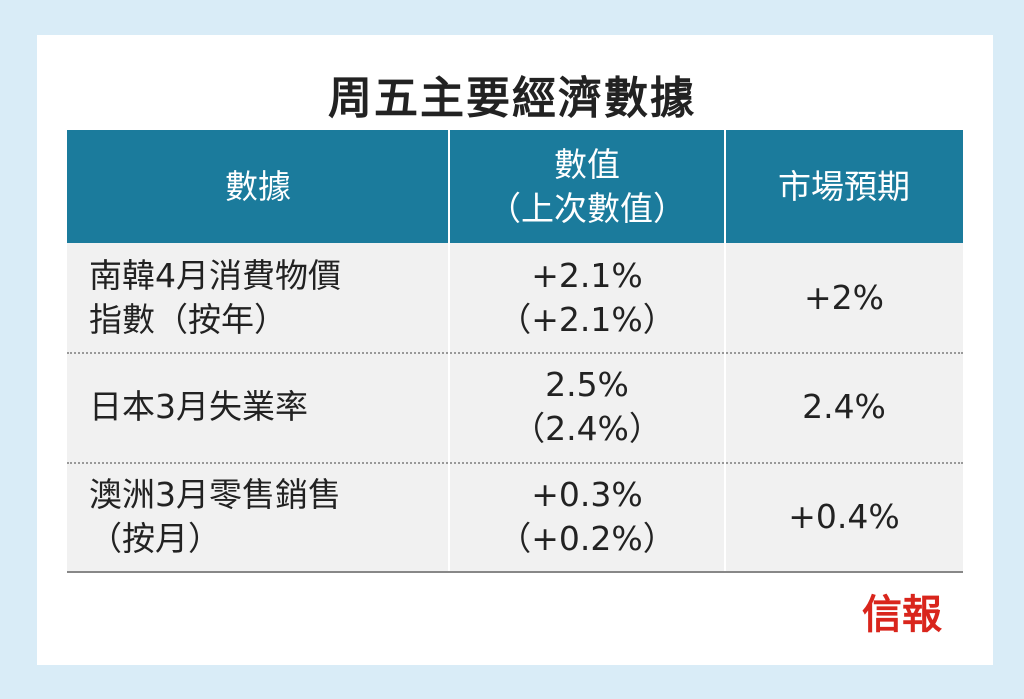  I want to click on cell-line: （按月）, so click(155, 538).